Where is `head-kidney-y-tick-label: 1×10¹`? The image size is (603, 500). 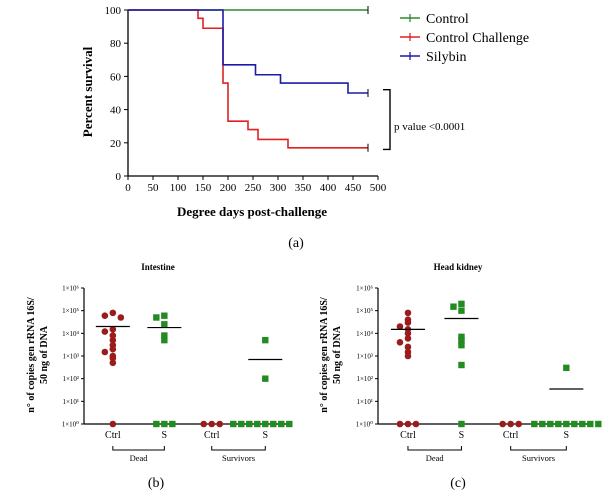 head-kidney-y-tick-label: 1×10¹ is located at coordinates (364, 402).